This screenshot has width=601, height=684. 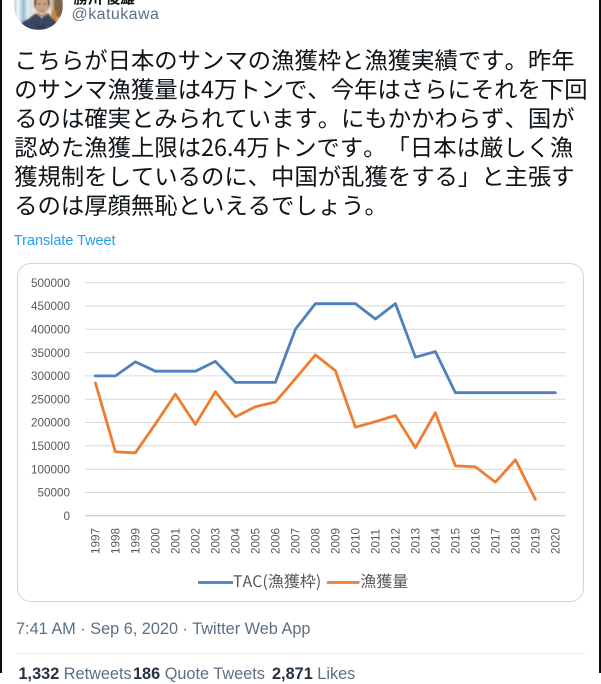 I want to click on svg-text: 2018, so click(x=516, y=541).